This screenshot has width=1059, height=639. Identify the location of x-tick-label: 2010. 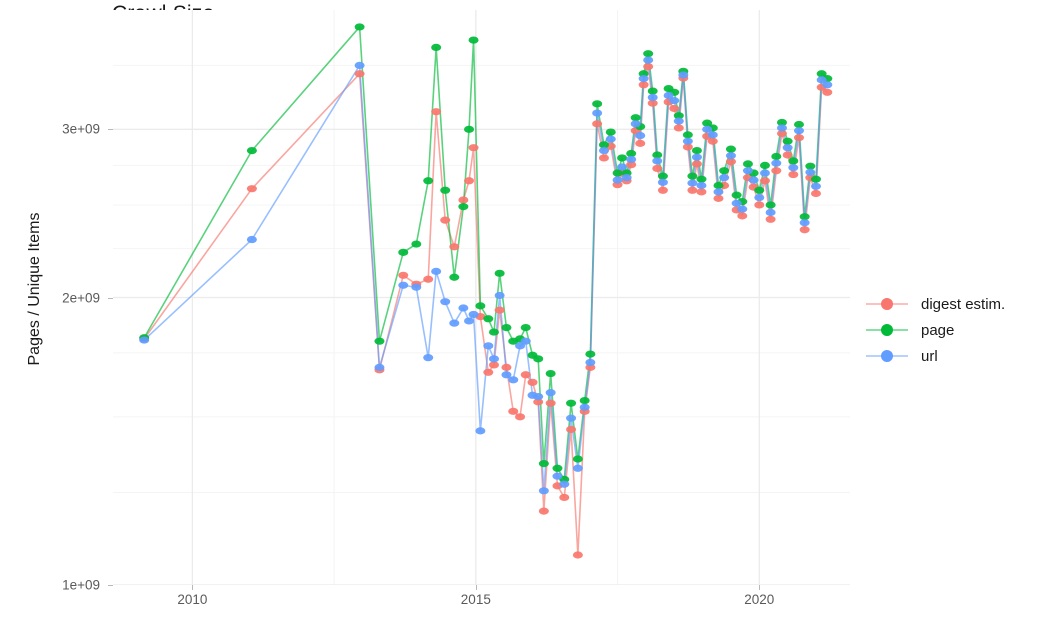
(192, 599).